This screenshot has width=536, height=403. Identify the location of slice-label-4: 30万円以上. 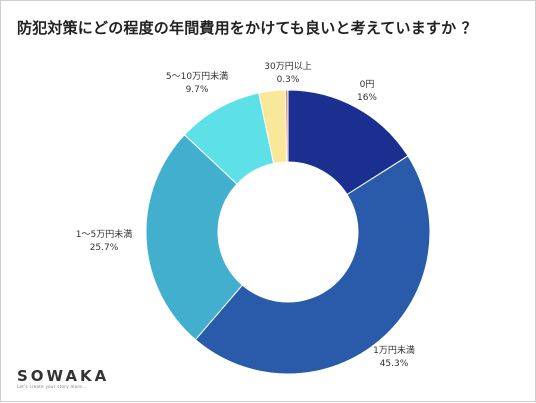
(287, 66).